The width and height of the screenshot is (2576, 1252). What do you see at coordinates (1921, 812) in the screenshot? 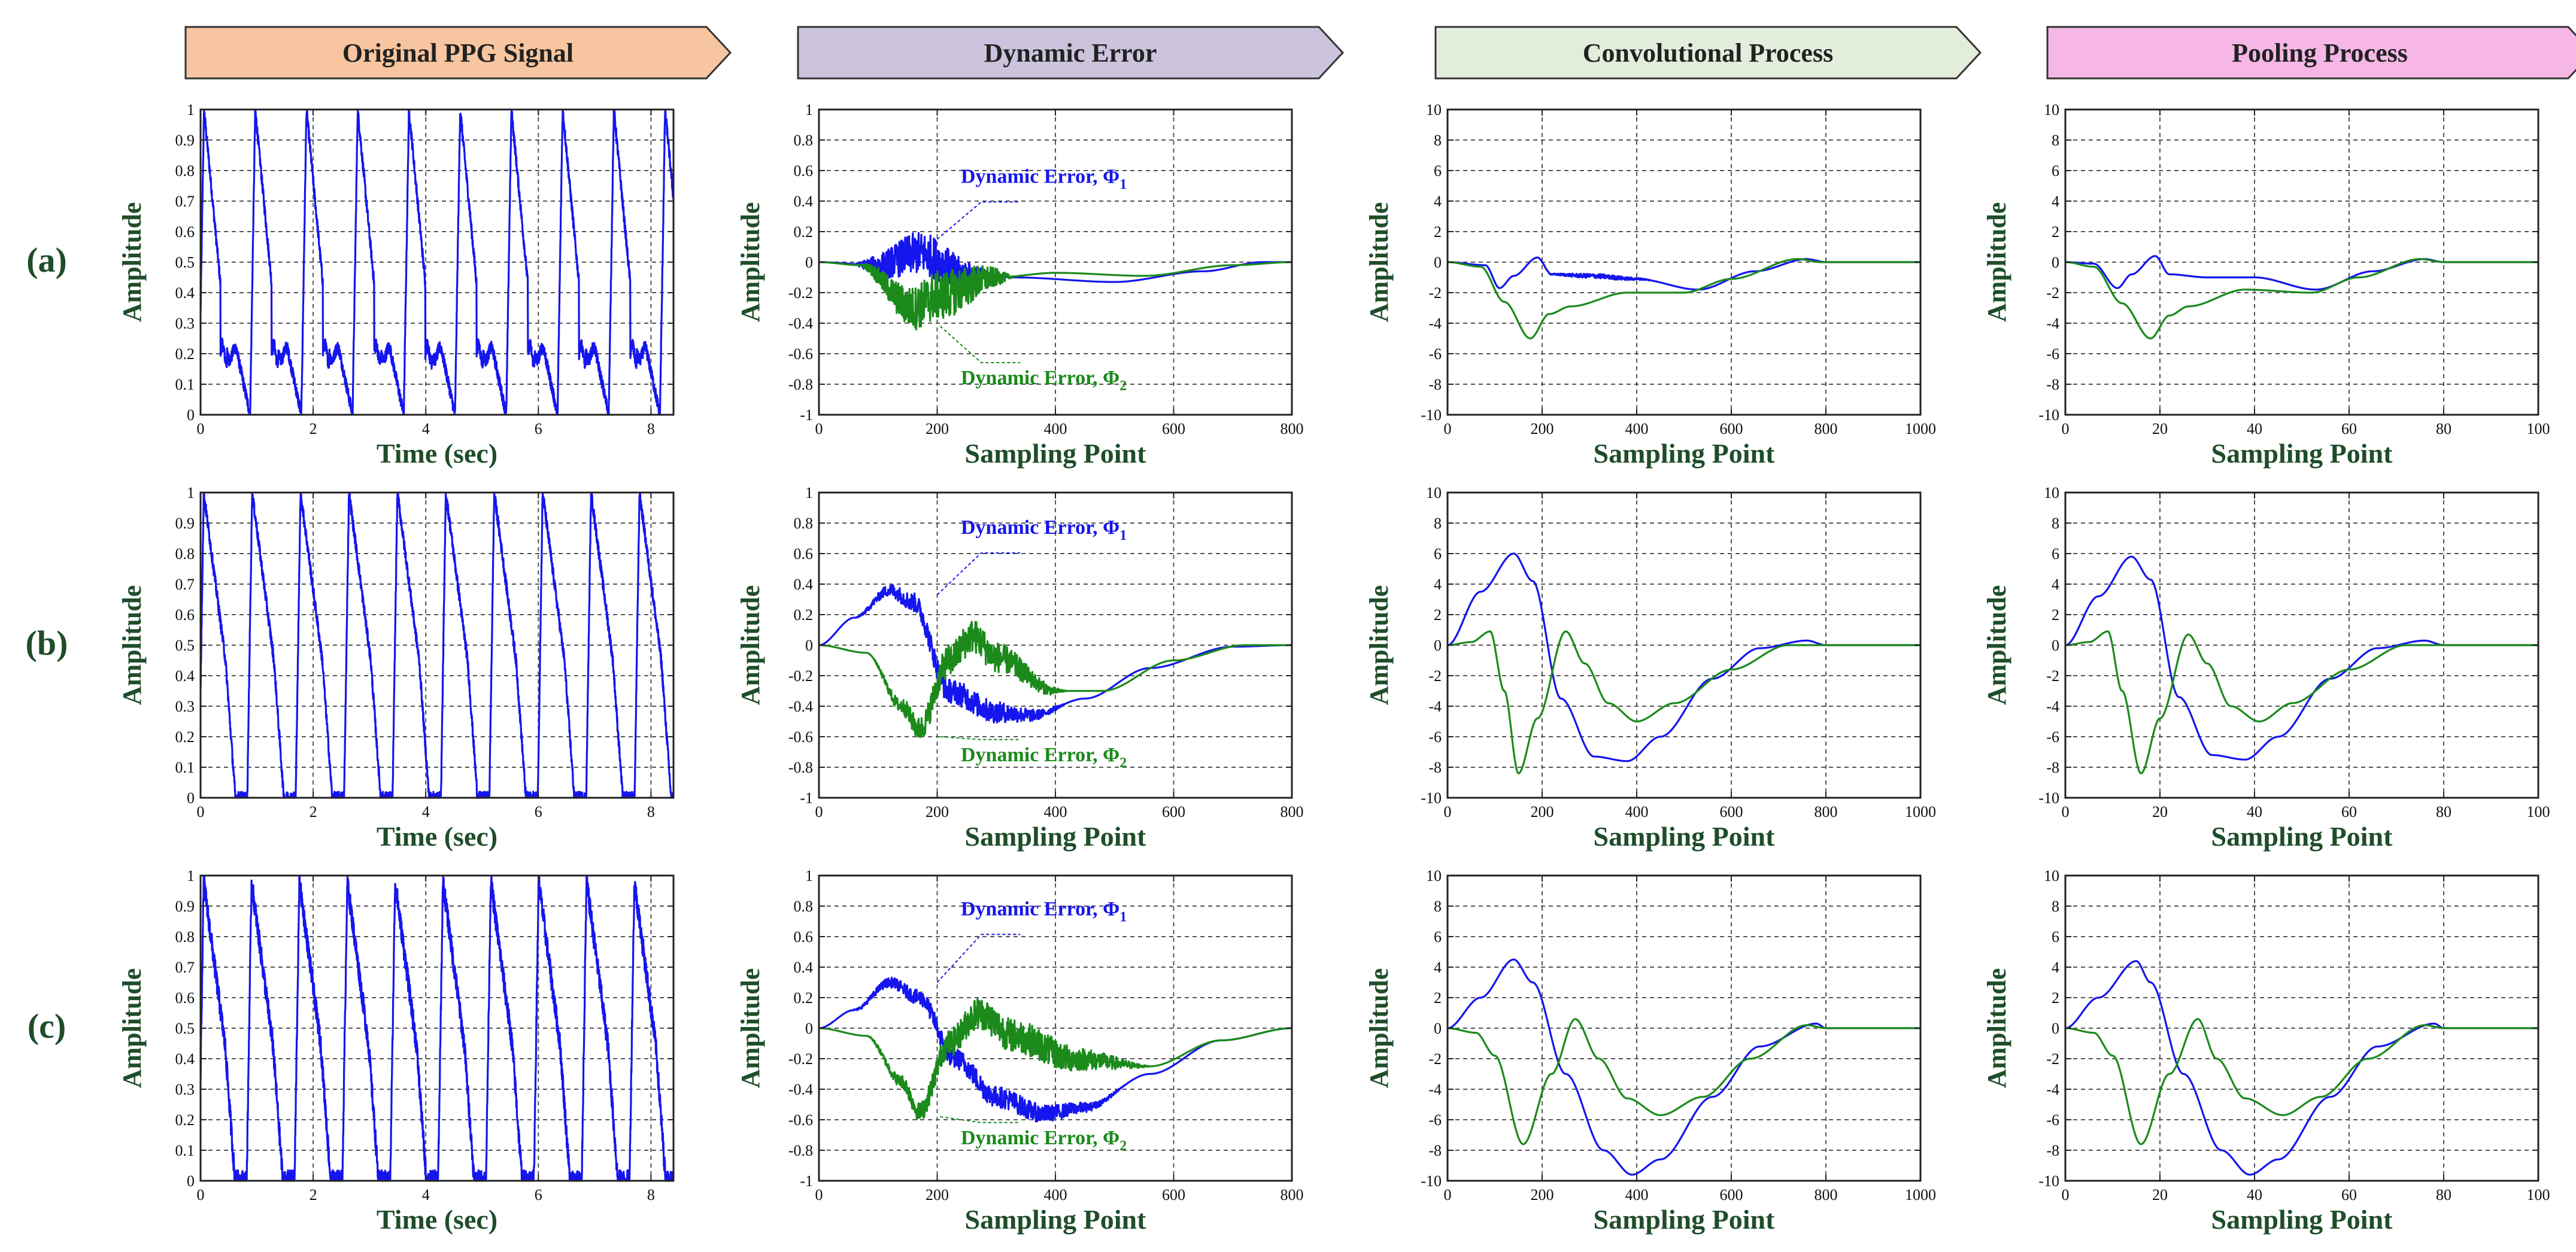
I see `x-tick-label: 1000` at bounding box center [1921, 812].